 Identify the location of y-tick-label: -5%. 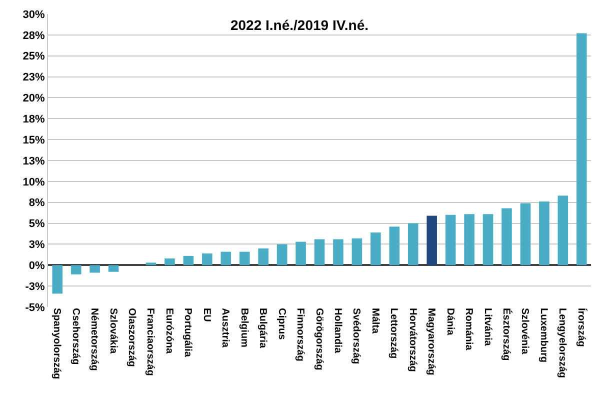
(35, 308).